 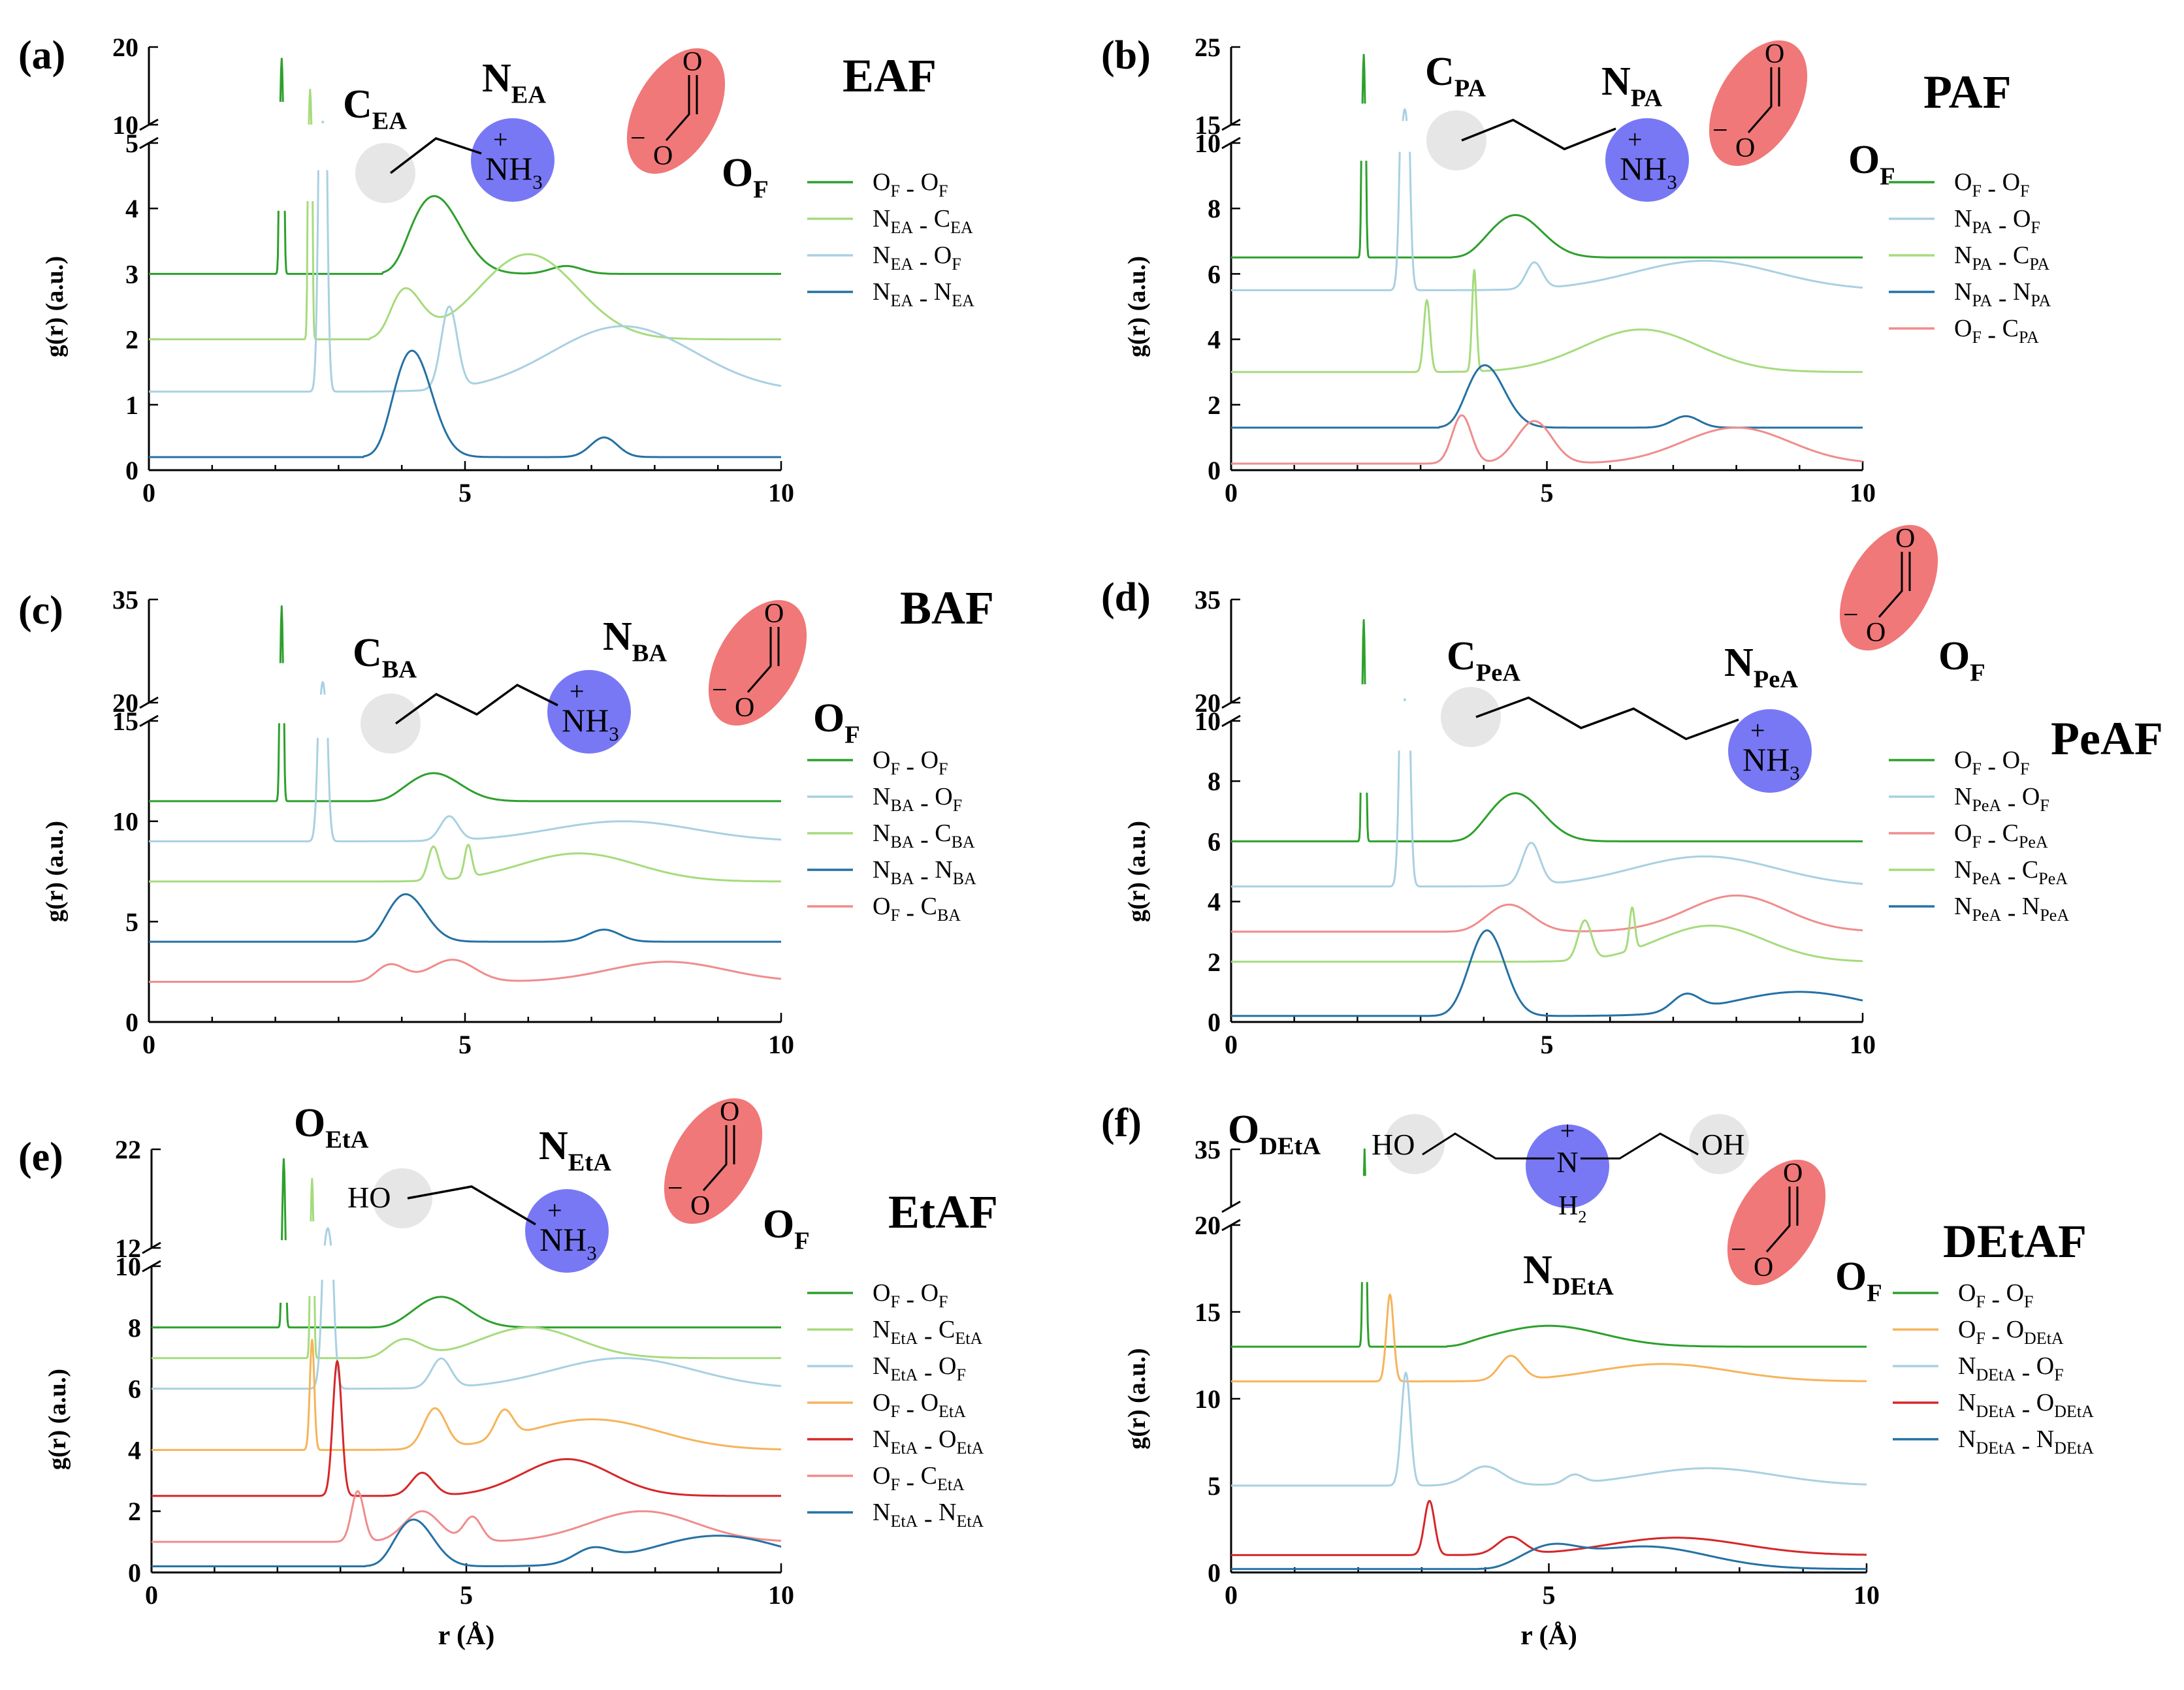 What do you see at coordinates (2015, 1241) in the screenshot?
I see `compound-name: DEtAF` at bounding box center [2015, 1241].